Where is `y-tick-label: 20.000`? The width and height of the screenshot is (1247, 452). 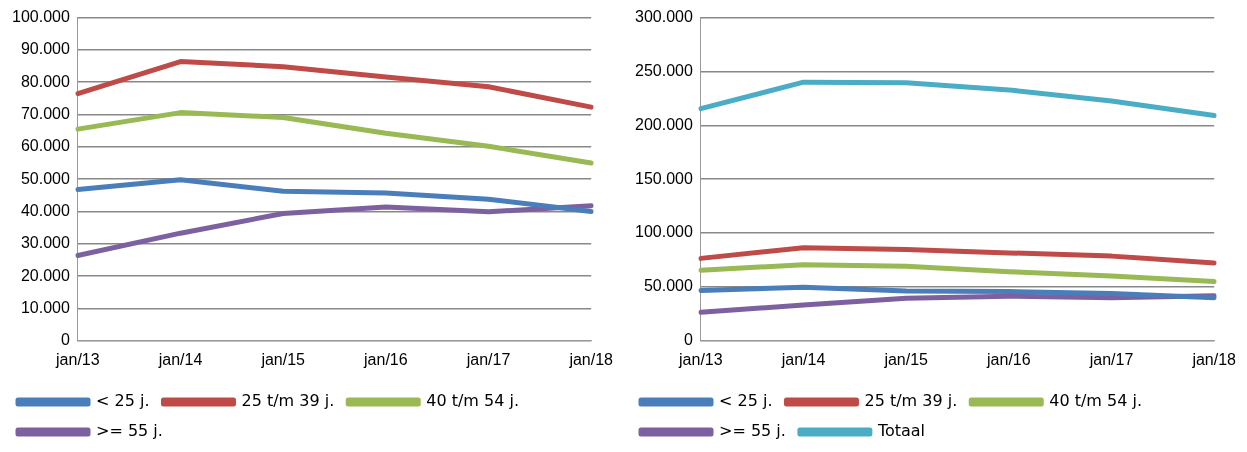
y-tick-label: 20.000 is located at coordinates (45, 275).